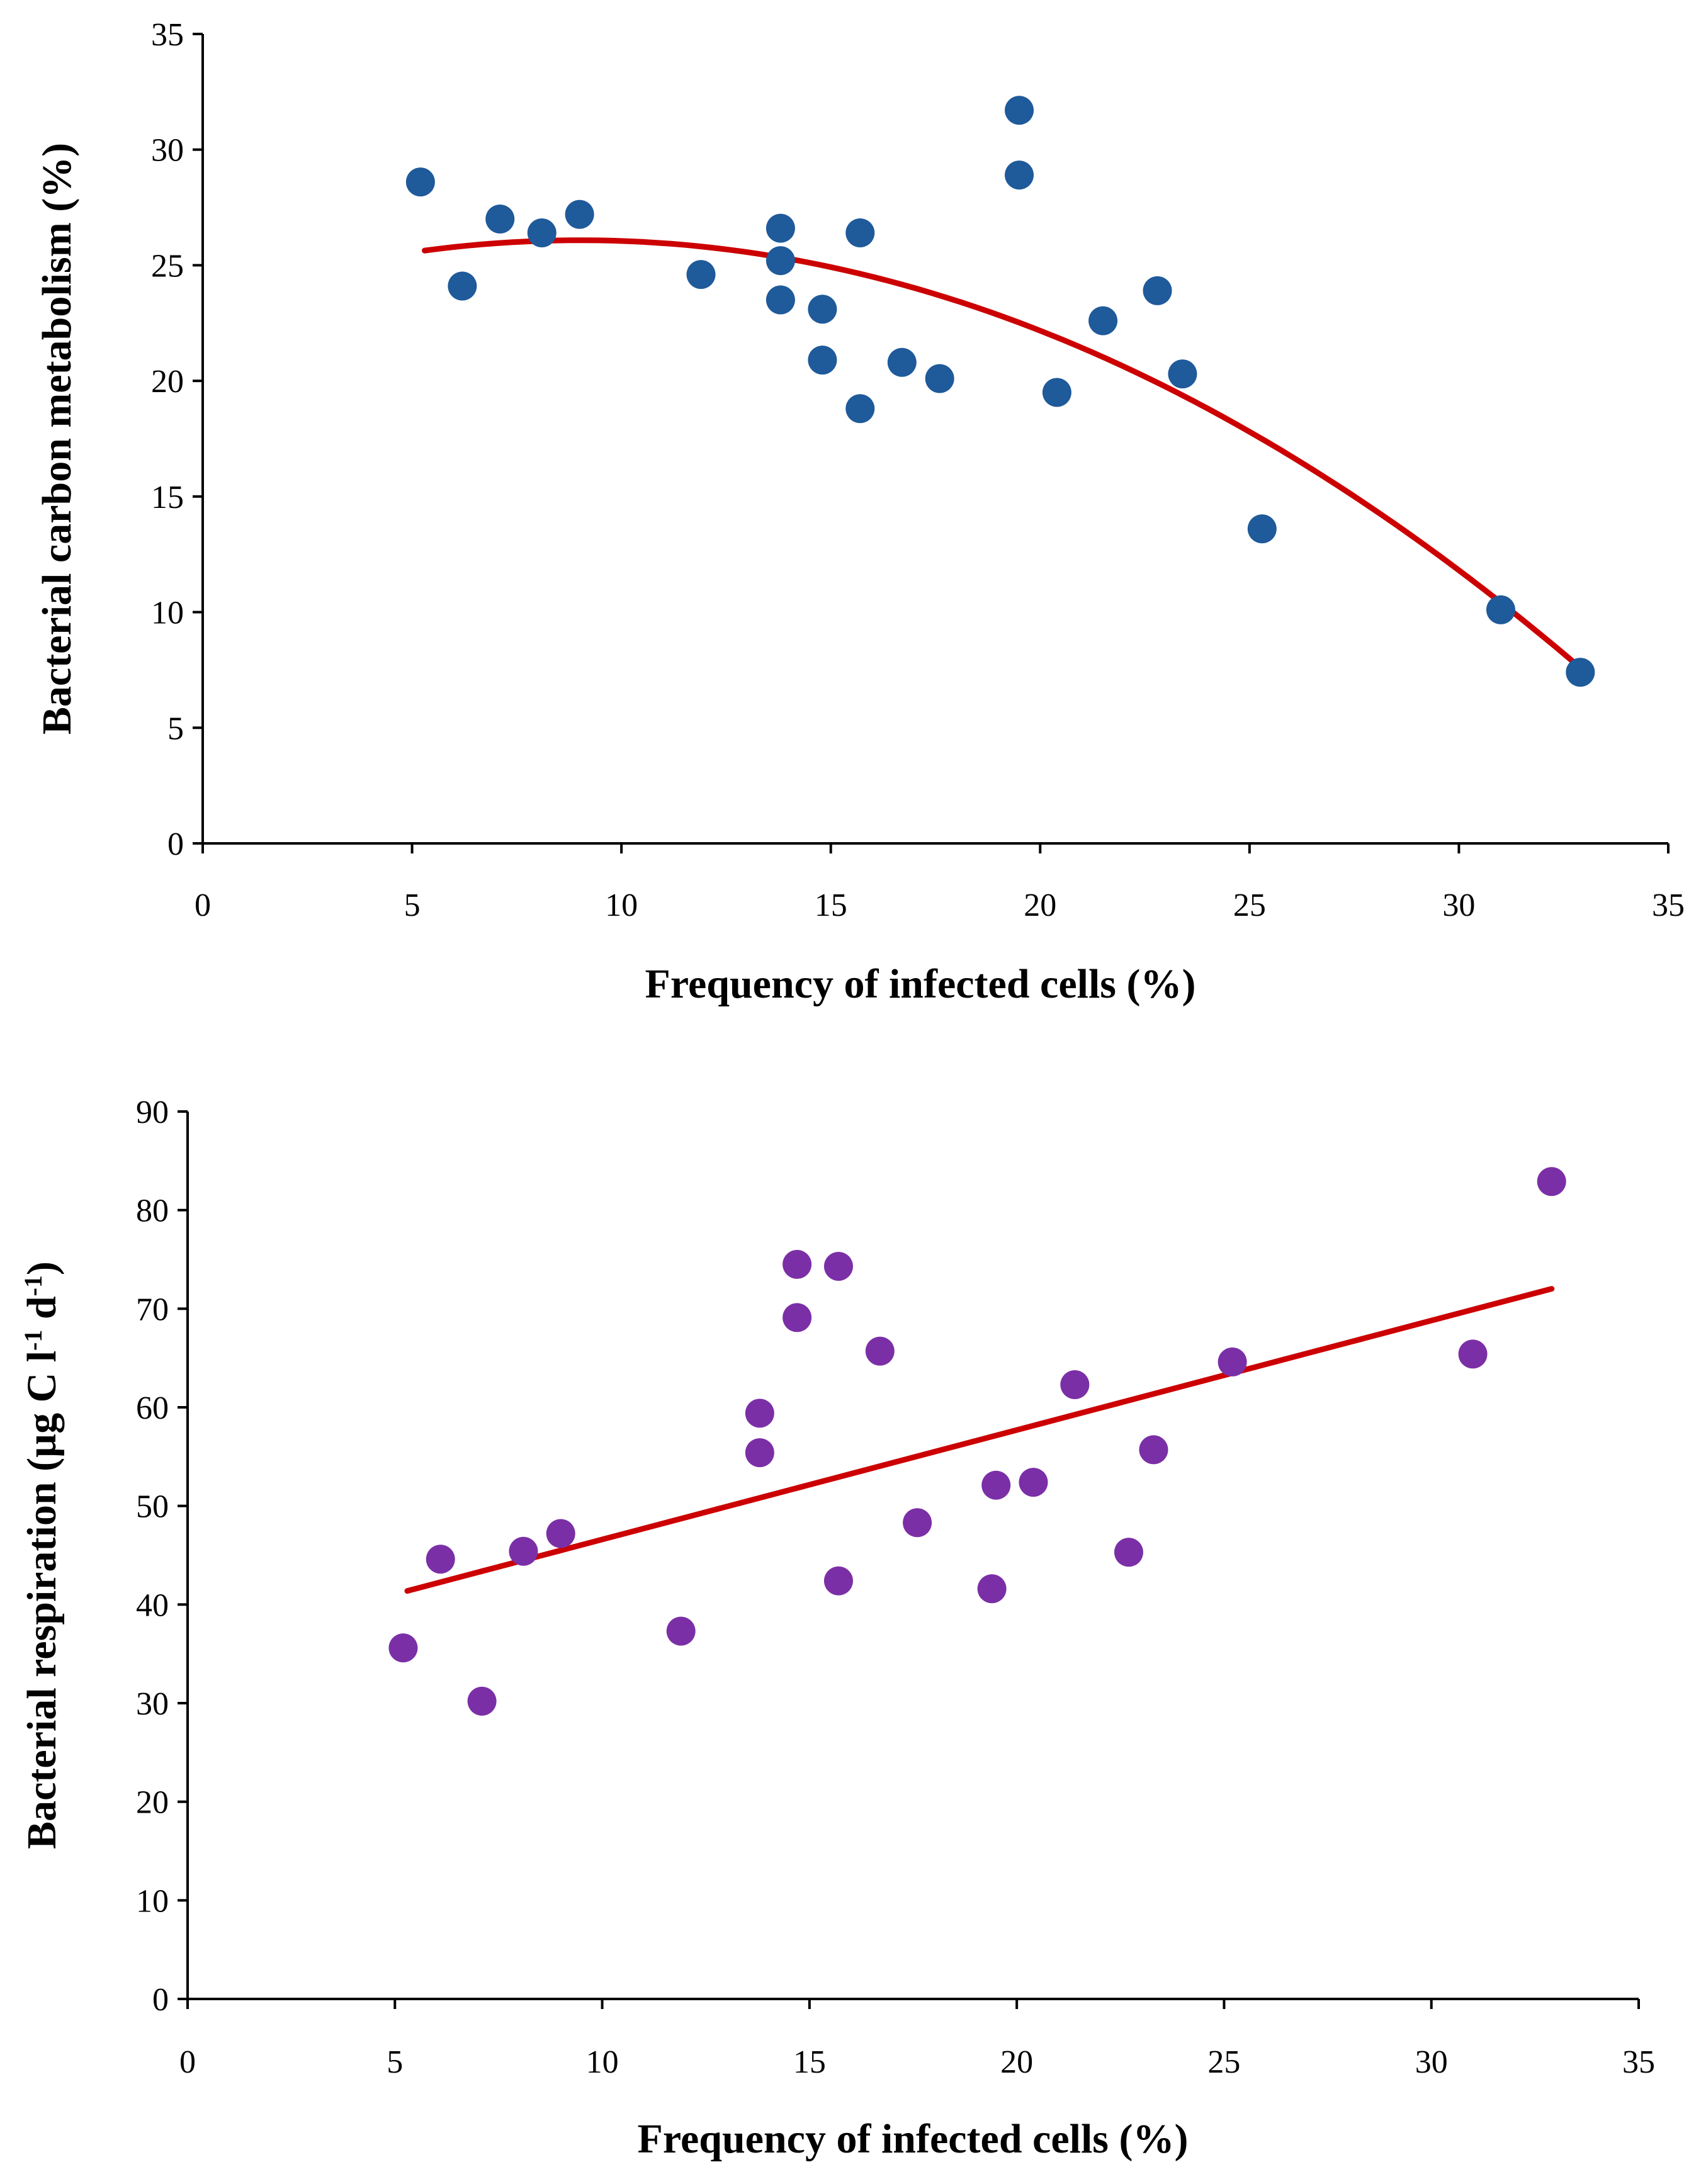  I want to click on respiration-ylabel-sup2: -1, so click(33, 1285).